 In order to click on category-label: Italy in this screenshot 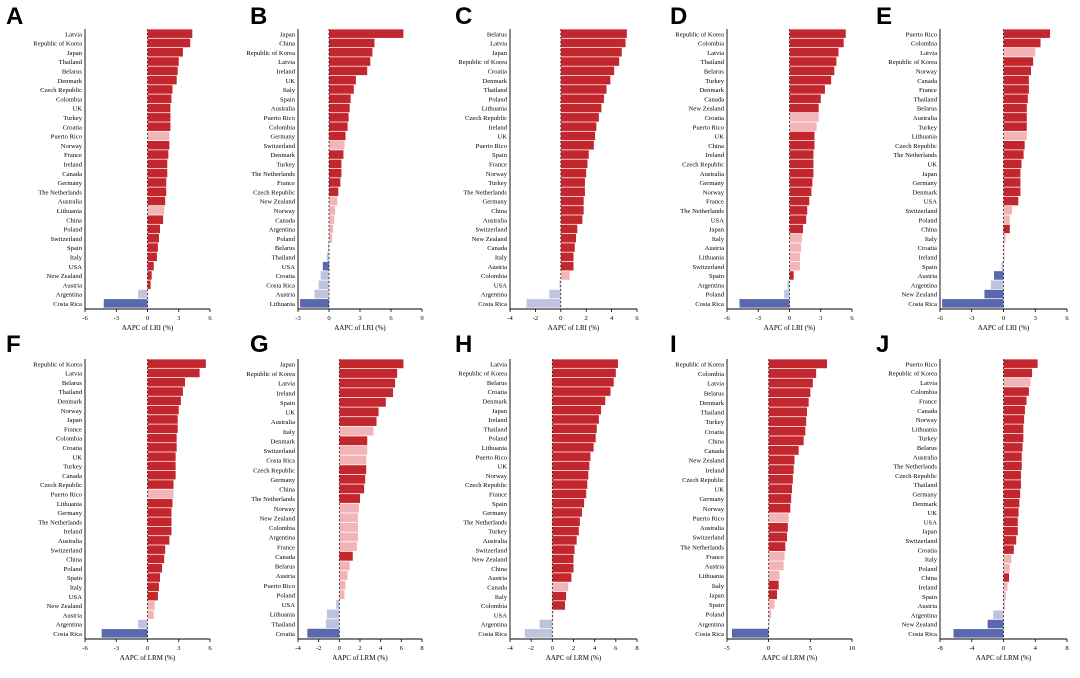, I will do `click(931, 239)`.